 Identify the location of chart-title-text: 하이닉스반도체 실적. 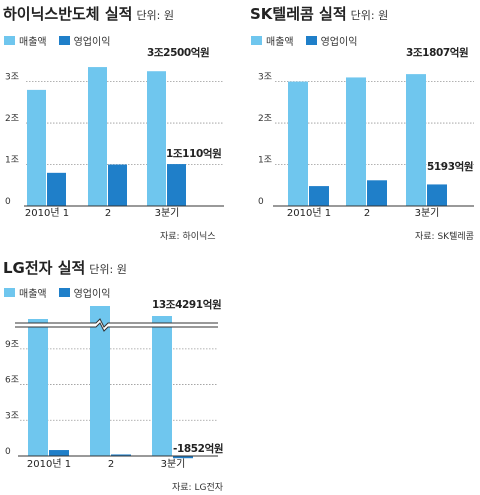
(68, 14).